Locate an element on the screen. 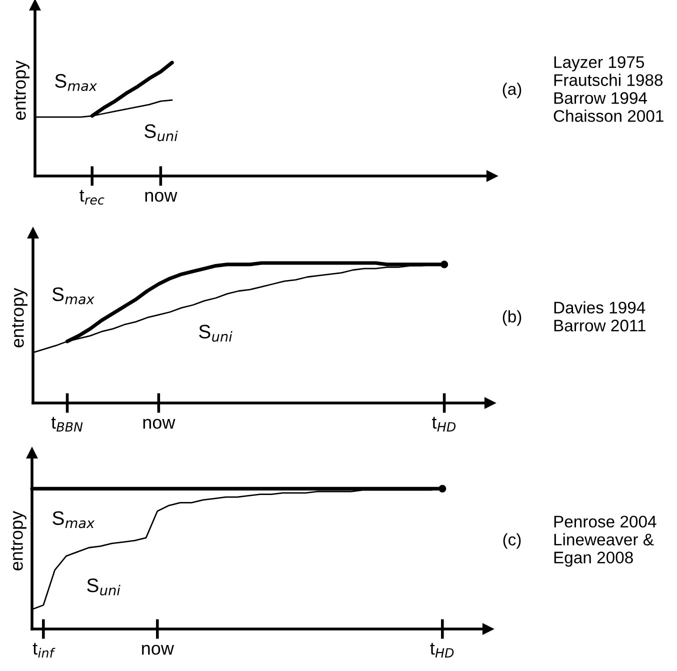 The width and height of the screenshot is (677, 671). text: Layzer 1975 Frautschi 1988 Barrow 1994 Chaisson 2001 is located at coordinates (609, 89).